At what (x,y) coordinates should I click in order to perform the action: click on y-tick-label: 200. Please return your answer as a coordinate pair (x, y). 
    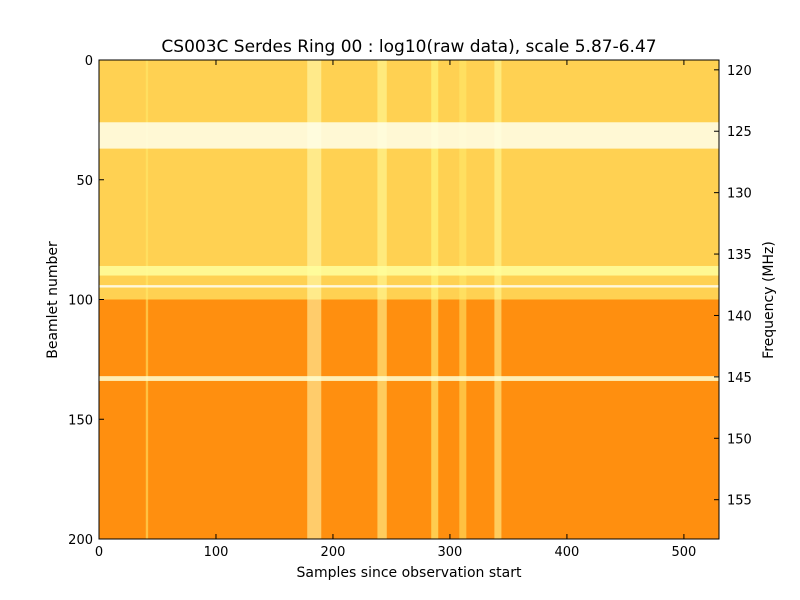
    Looking at the image, I should click on (80, 540).